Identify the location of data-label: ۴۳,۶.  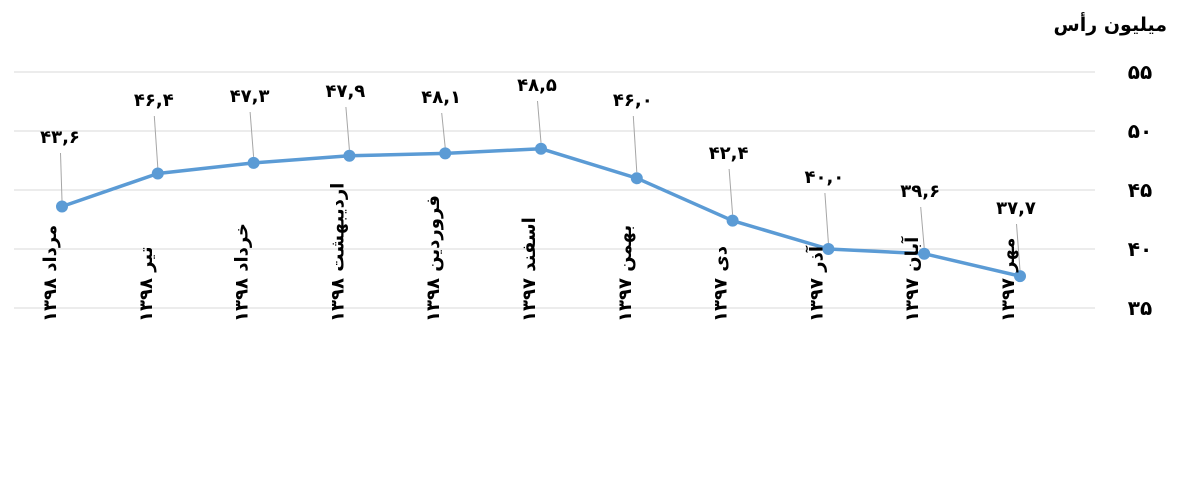
(60, 137).